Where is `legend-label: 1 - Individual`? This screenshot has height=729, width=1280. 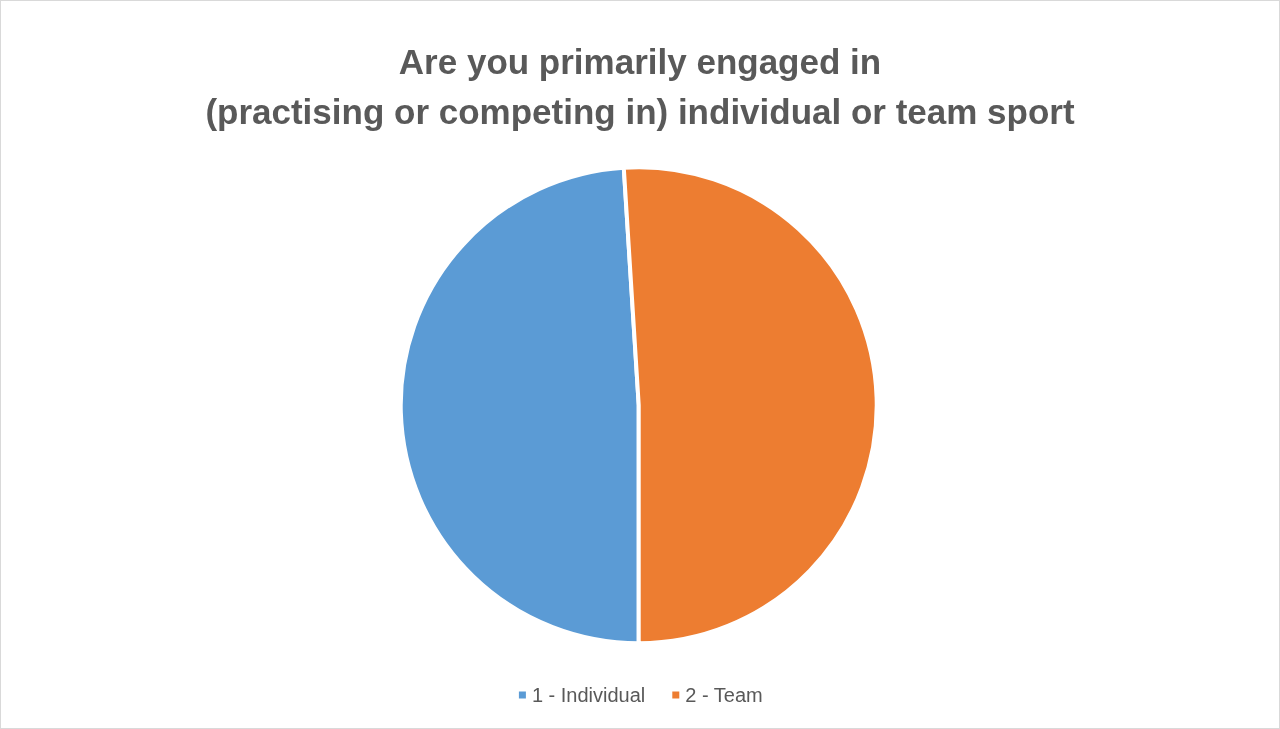 legend-label: 1 - Individual is located at coordinates (588, 695).